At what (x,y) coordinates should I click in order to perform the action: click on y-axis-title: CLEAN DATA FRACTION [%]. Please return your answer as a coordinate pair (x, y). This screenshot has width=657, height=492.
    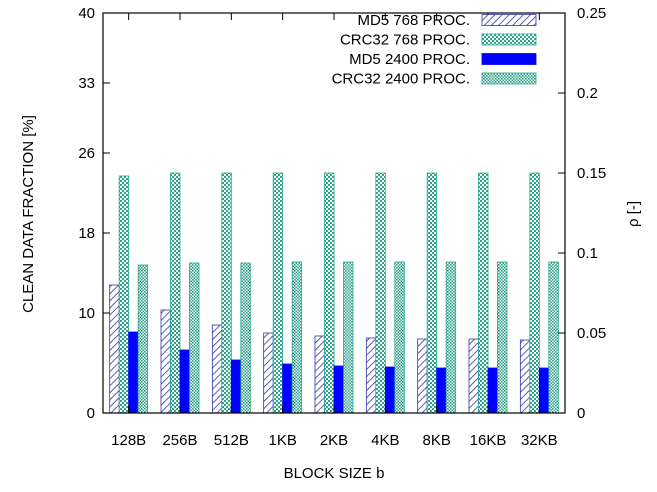
    Looking at the image, I should click on (28, 214).